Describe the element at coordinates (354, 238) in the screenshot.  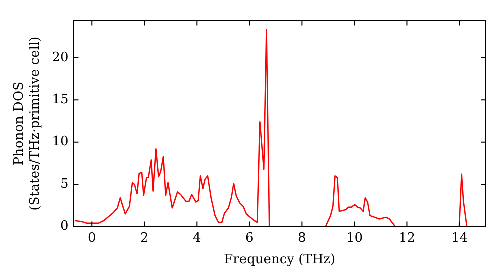
I see `x-tick-label: 10` at that location.